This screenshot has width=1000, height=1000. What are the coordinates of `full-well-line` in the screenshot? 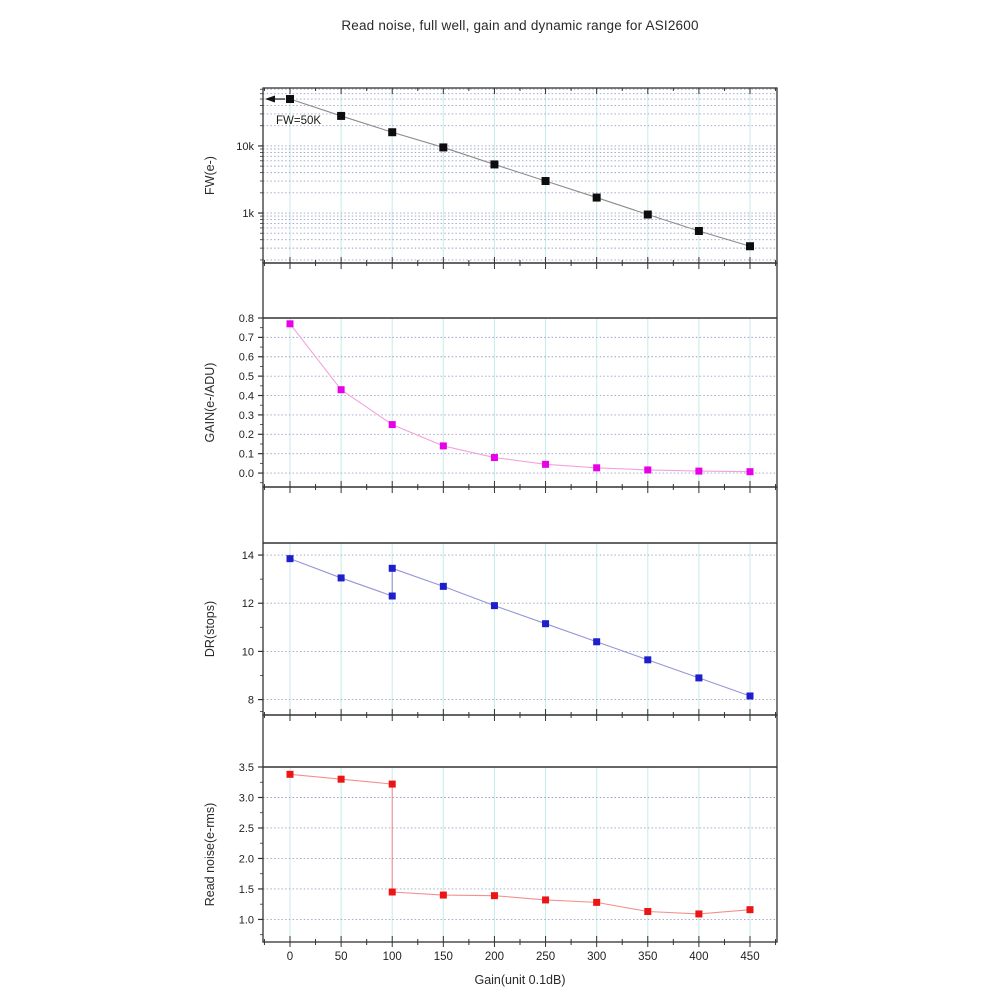 It's located at (520, 172).